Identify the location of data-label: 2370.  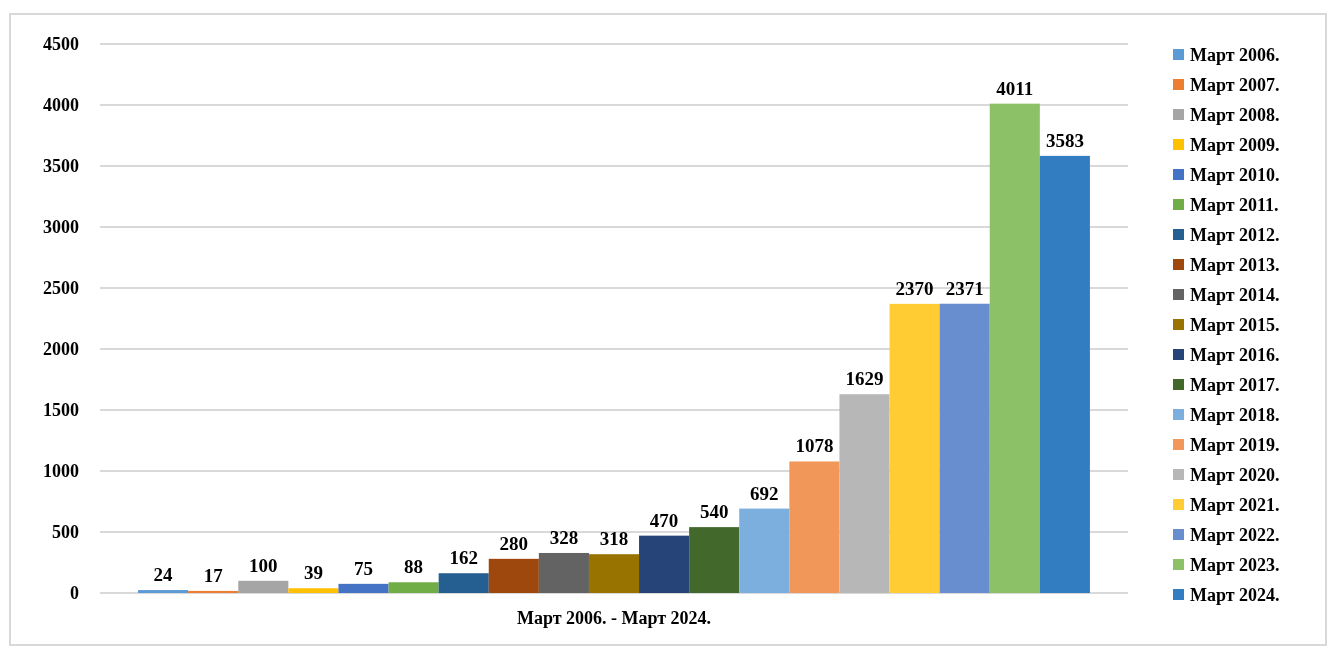
(914, 288).